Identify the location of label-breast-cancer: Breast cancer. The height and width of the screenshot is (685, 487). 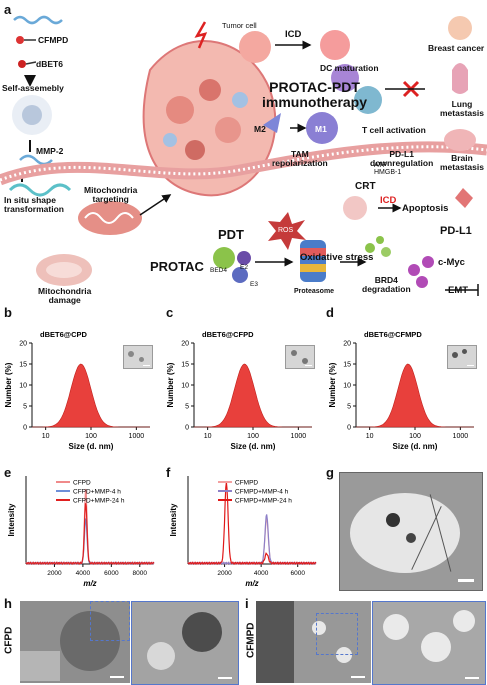
(456, 48).